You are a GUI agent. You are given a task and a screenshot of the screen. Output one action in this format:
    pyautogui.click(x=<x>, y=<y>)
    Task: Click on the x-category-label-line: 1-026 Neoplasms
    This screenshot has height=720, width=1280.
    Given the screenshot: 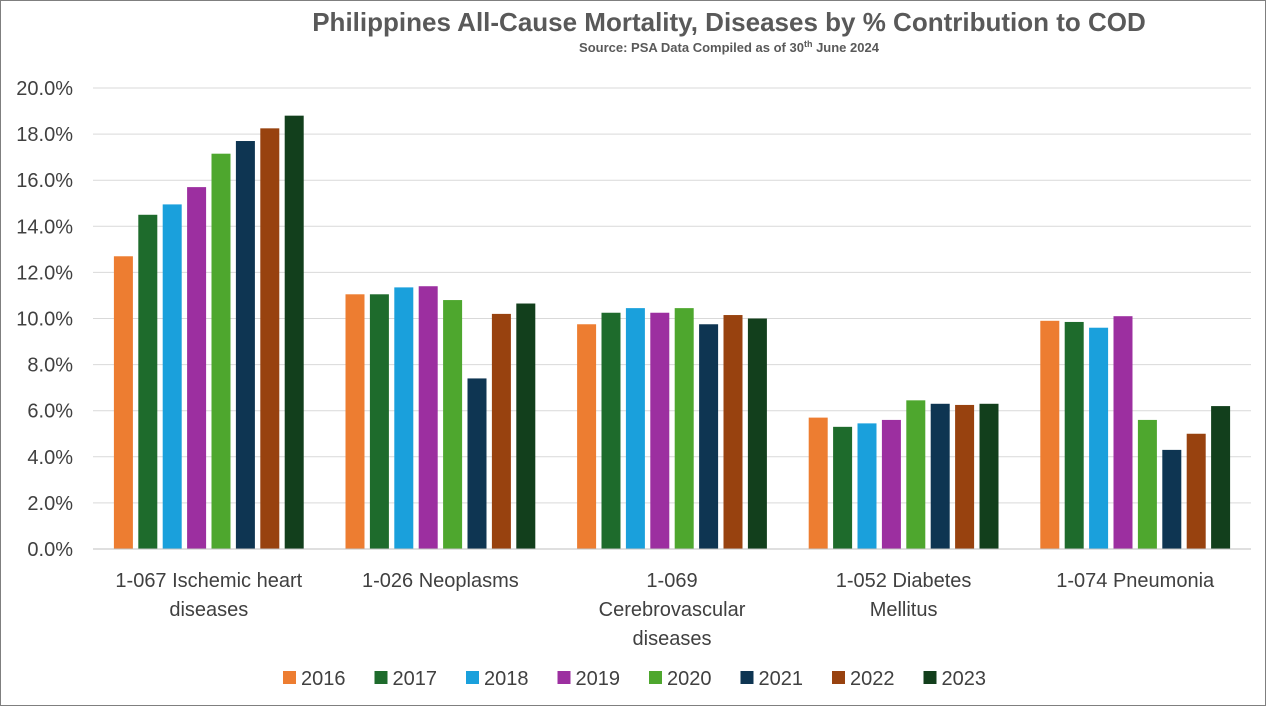 What is the action you would take?
    pyautogui.click(x=440, y=581)
    